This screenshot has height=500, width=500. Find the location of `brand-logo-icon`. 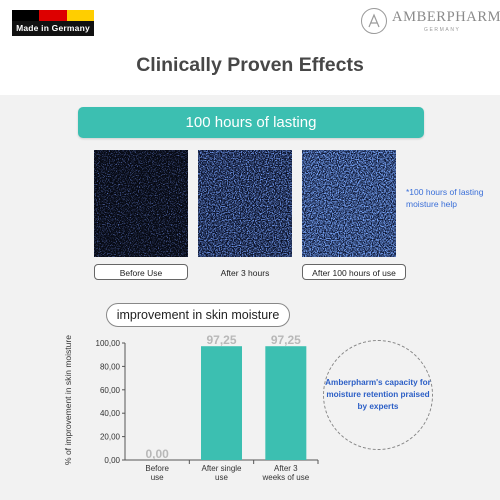

brand-logo-icon is located at coordinates (374, 21).